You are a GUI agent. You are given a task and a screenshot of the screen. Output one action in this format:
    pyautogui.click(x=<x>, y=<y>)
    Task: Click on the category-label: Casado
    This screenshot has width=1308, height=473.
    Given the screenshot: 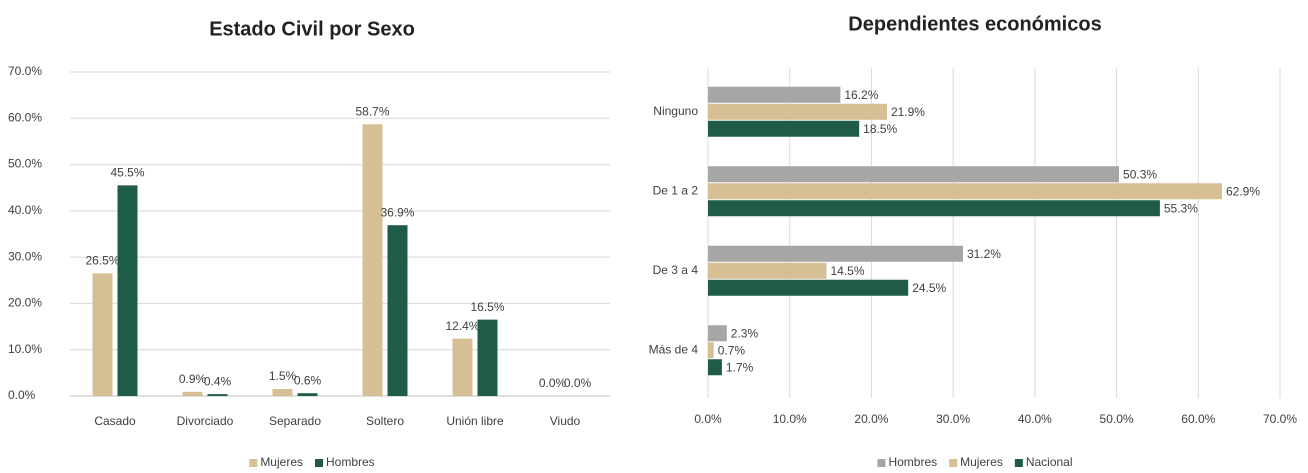 What is the action you would take?
    pyautogui.click(x=115, y=421)
    